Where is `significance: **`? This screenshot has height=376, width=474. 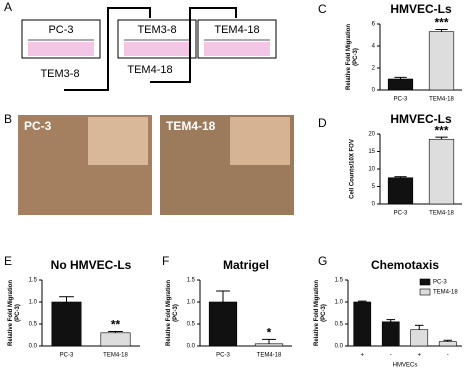 significance: ** is located at coordinates (116, 325).